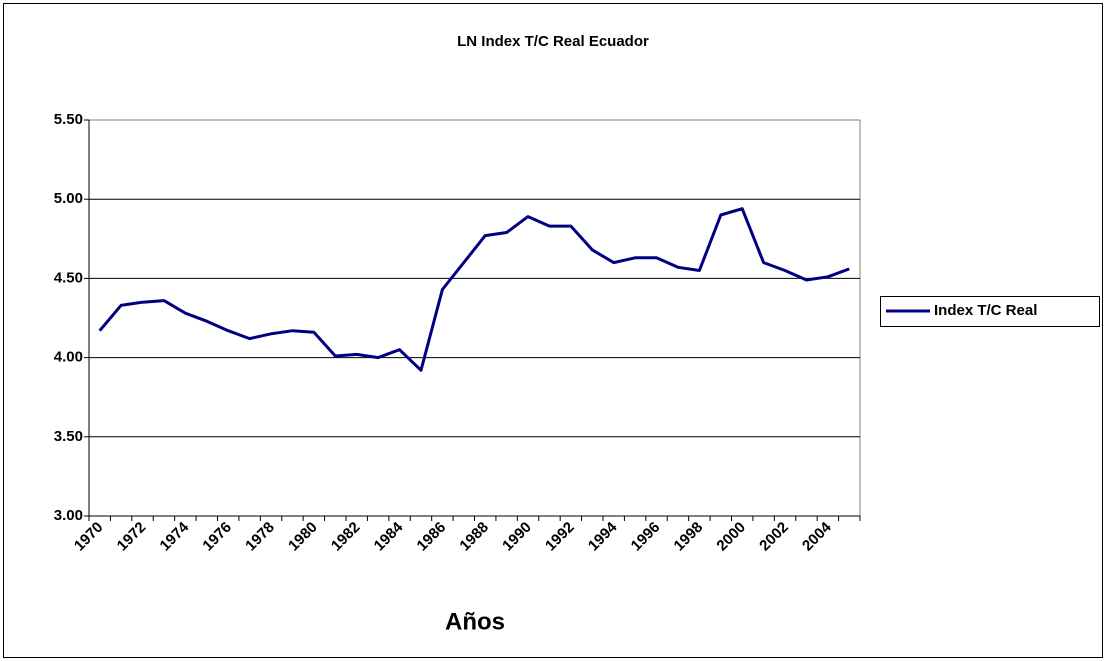 The width and height of the screenshot is (1106, 661). I want to click on y-tick-label: 4.50, so click(68, 277).